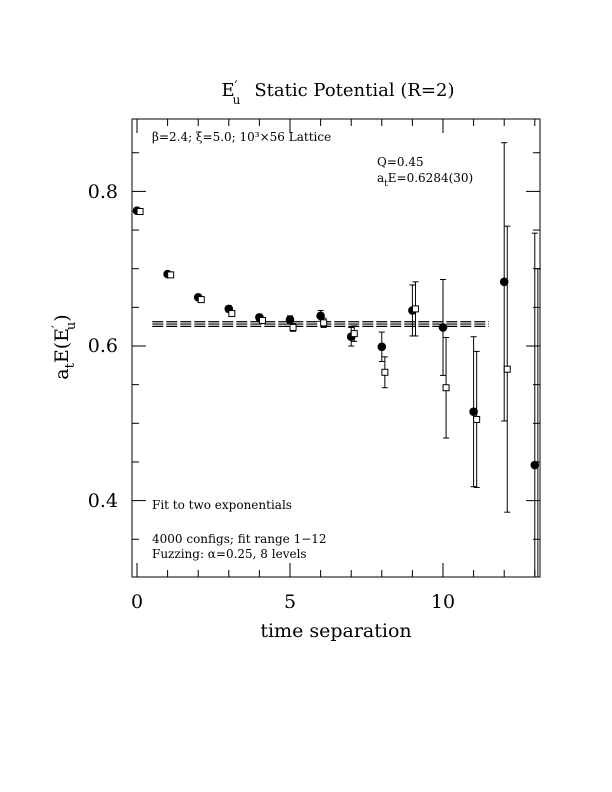 Image resolution: width=612 pixels, height=792 pixels. I want to click on fit-method-annotation: Fit to two exponentials, so click(222, 505).